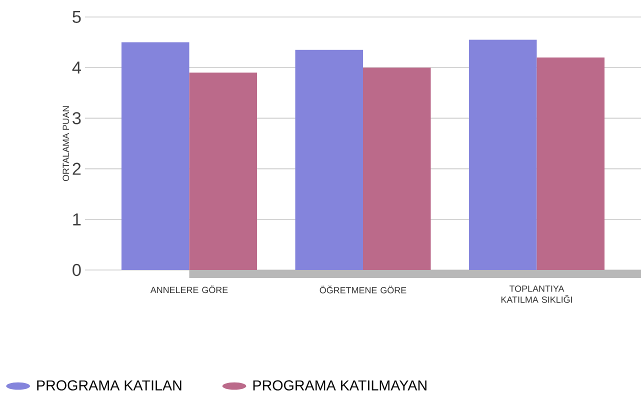  I want to click on x-tick-label: TOPLANTIYA KATILMA SIKLIĞI, so click(536, 294).